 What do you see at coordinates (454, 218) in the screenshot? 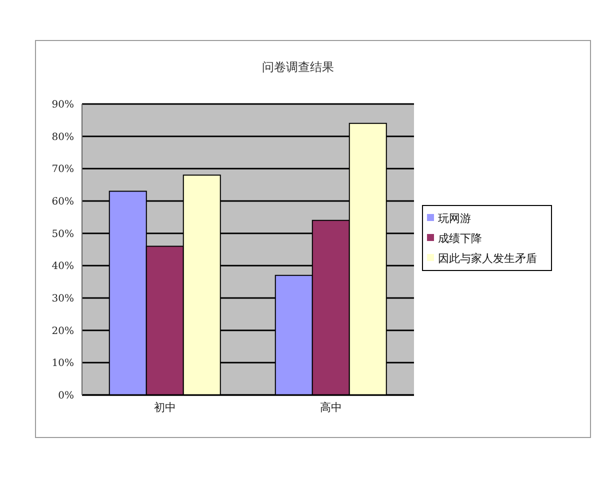
I see `legend-label: 玩网游` at bounding box center [454, 218].